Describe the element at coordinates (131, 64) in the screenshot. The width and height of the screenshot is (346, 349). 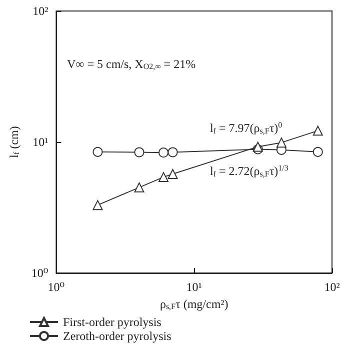
I see `annotation: V∞ = 5 cm/s, XO2,∞ = 21%` at that location.